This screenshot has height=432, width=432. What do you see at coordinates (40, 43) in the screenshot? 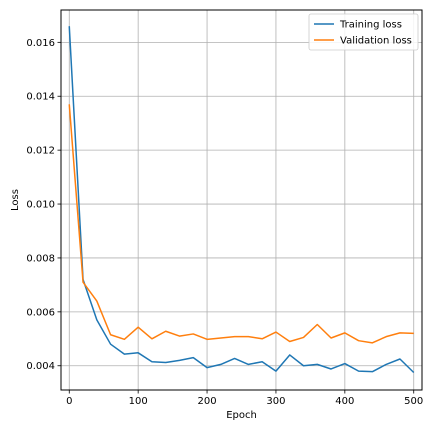
I see `y-tick-label: 0.016` at bounding box center [40, 43].